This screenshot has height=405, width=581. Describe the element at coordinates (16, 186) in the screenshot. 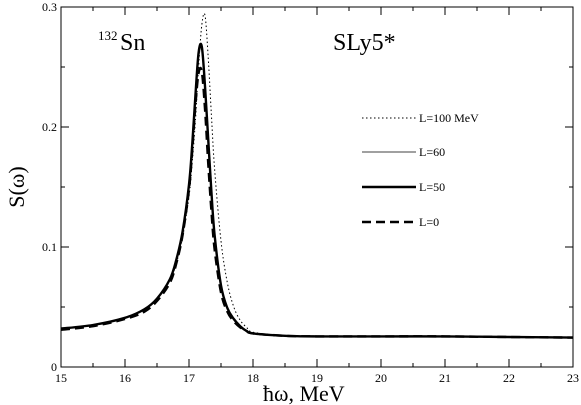

I see `y-axis-label: S(ω)` at that location.